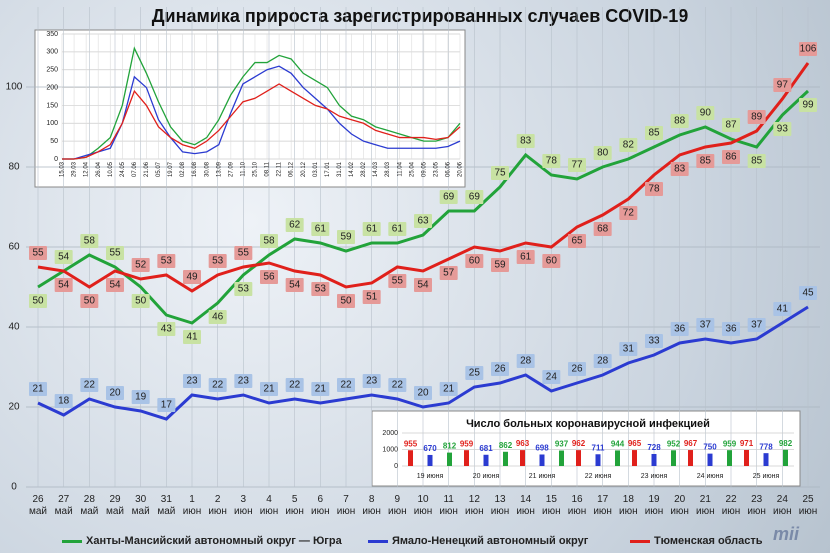 The height and width of the screenshot is (553, 830). I want to click on data-label: 69, so click(475, 197).